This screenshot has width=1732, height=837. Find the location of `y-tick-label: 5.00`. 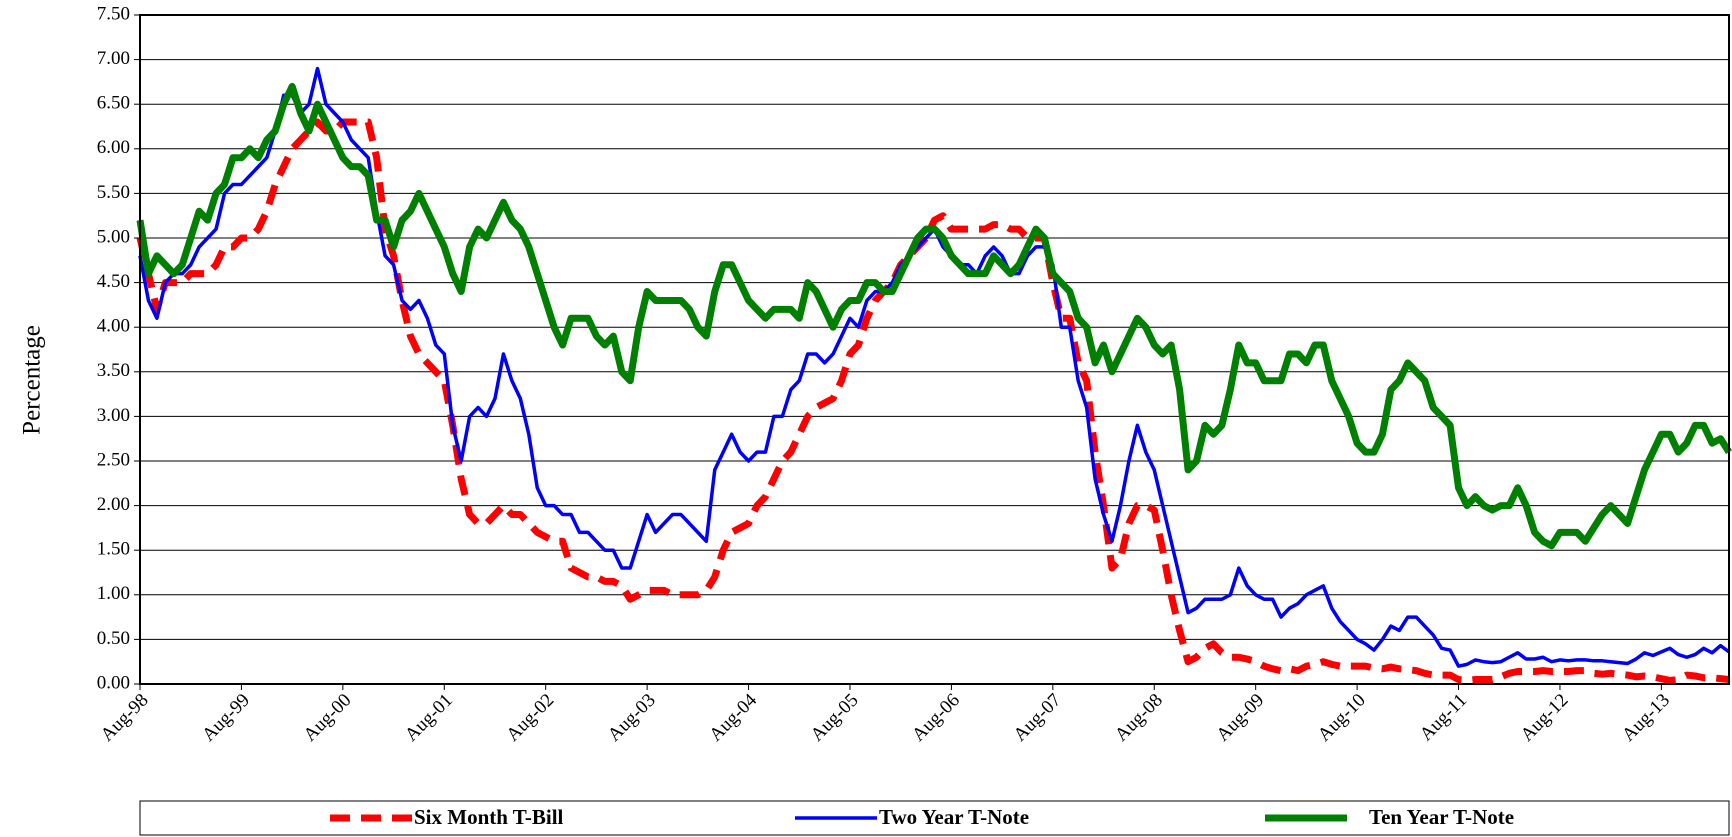

y-tick-label: 5.00 is located at coordinates (113, 236).